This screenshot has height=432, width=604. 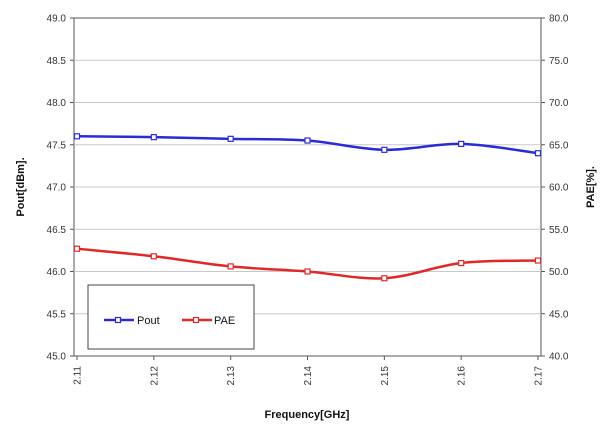 I want to click on x-tick-label: 2.14, so click(x=308, y=376).